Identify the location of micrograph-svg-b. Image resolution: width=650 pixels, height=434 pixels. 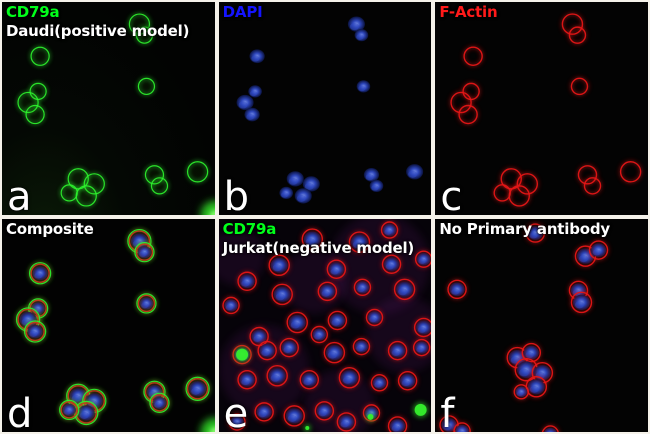
(329, 110).